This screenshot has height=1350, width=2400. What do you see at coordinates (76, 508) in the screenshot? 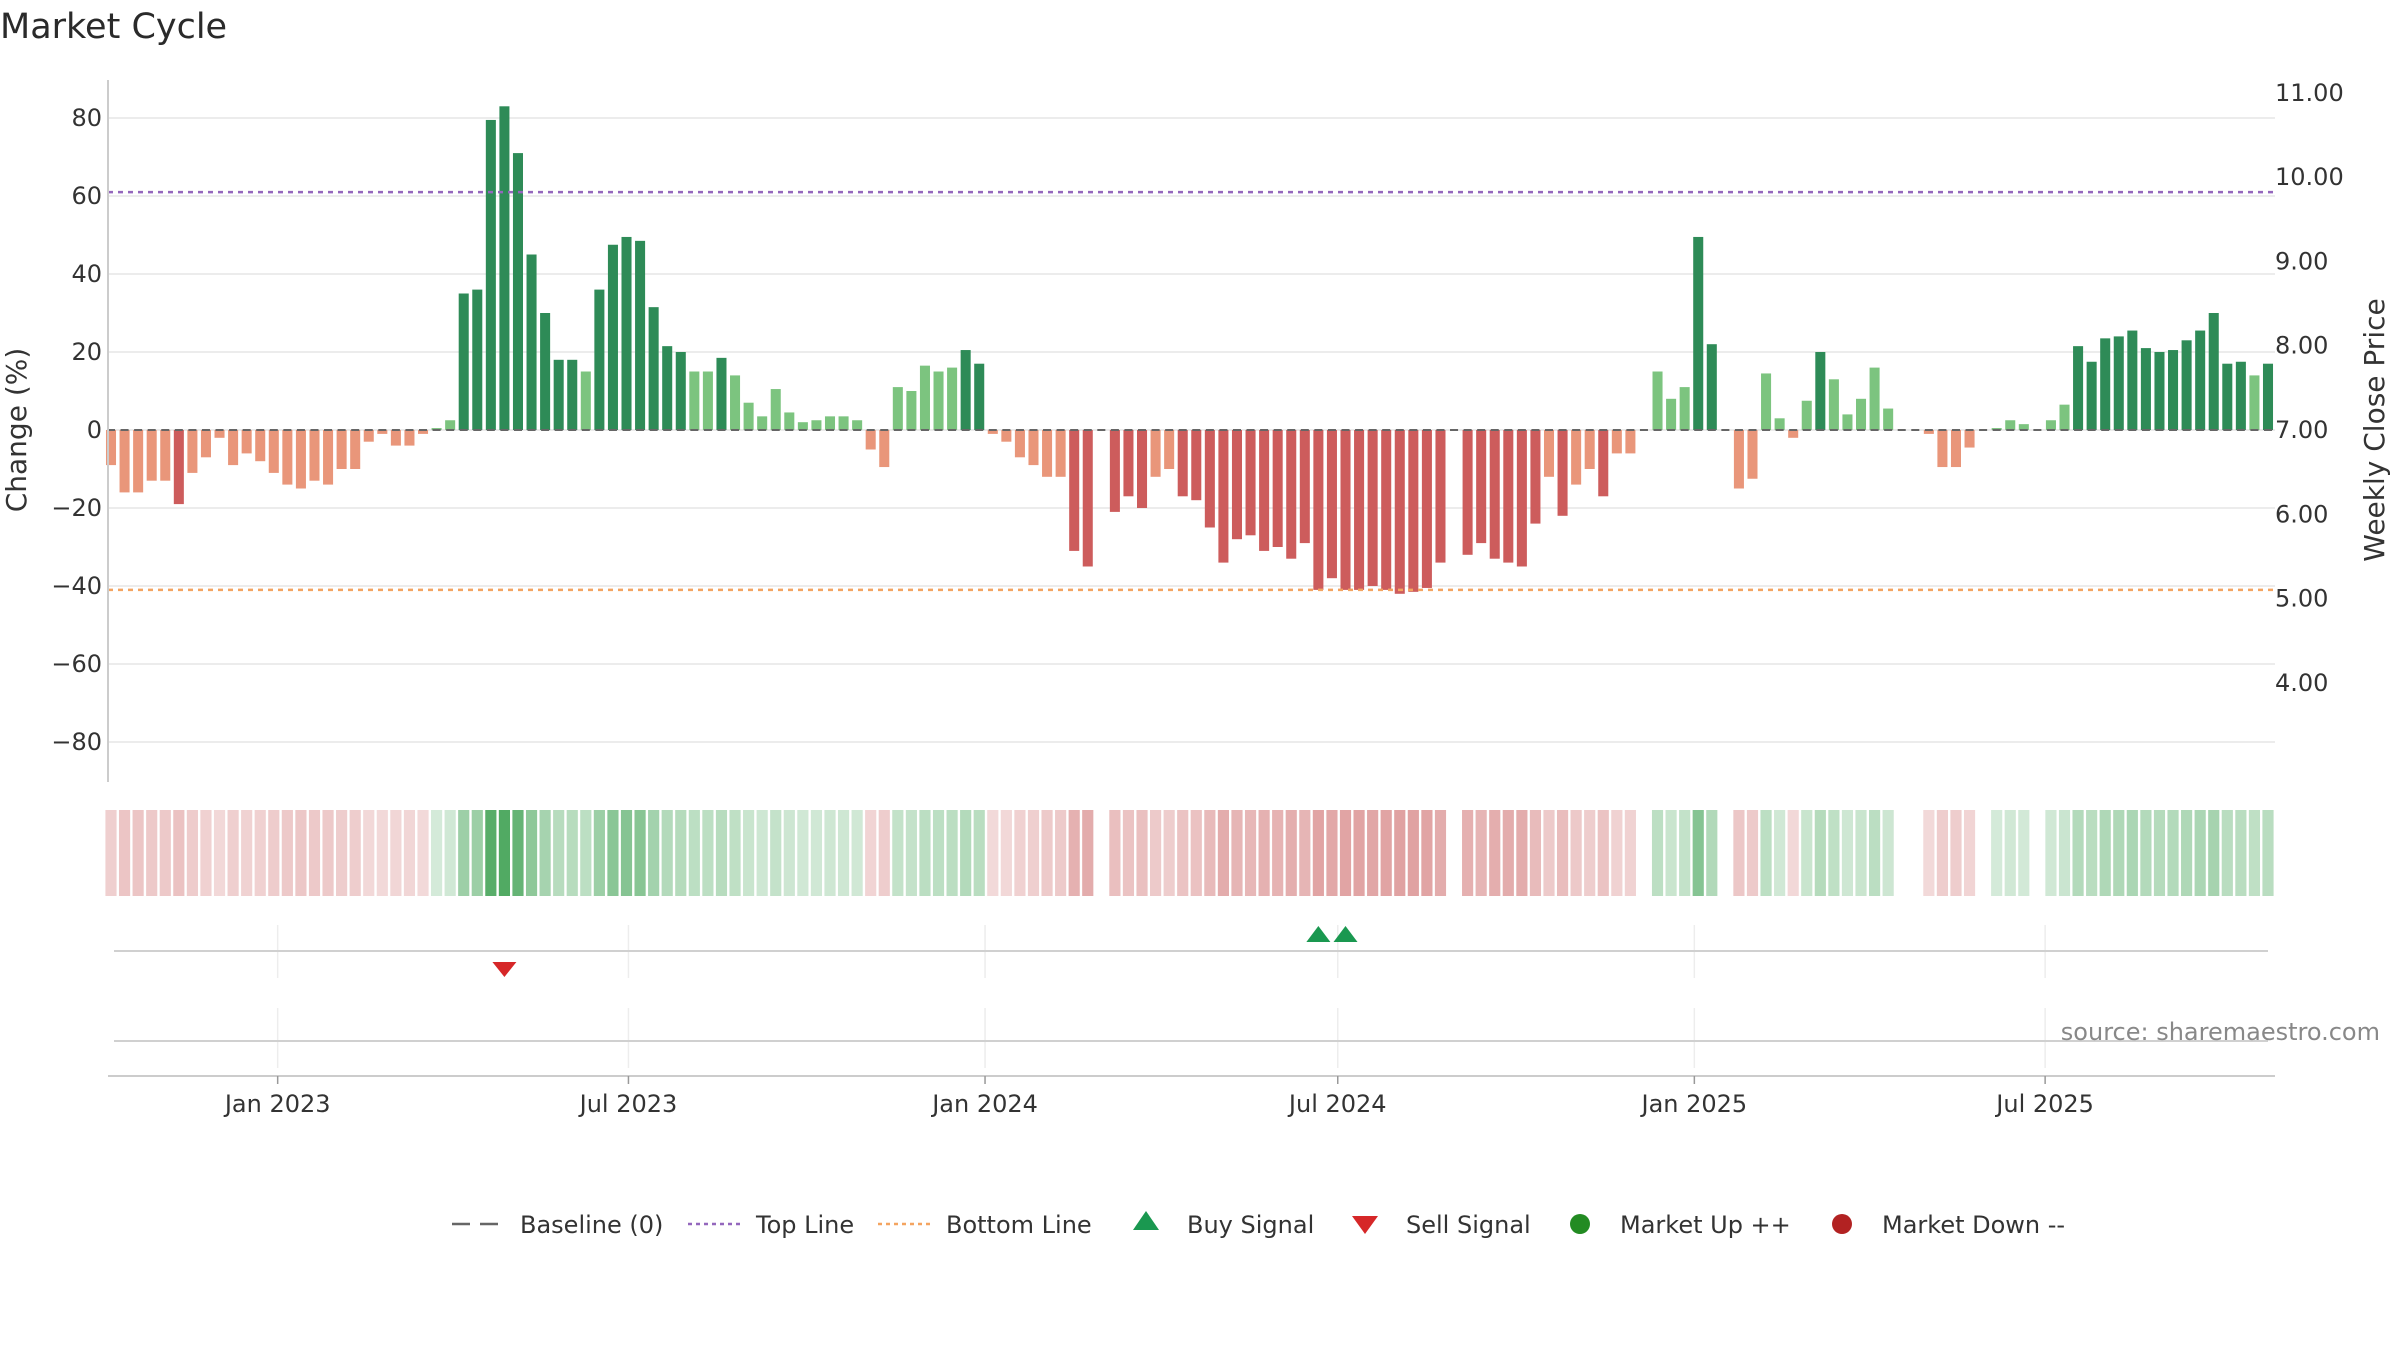
I see `y-tick-label: −20` at bounding box center [76, 508].